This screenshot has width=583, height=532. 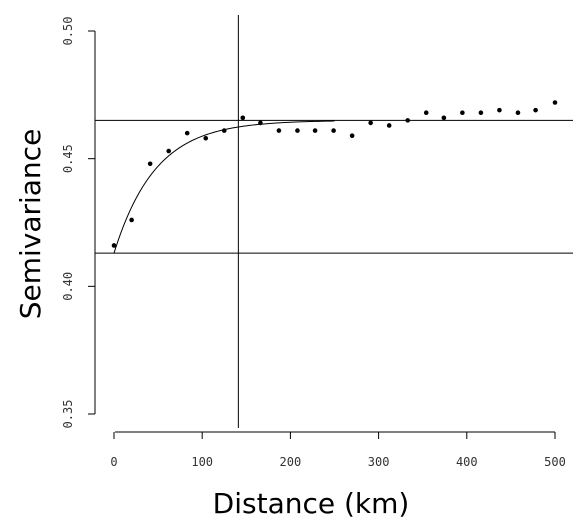 I want to click on y-tick-label: 0.40, so click(x=68, y=286).